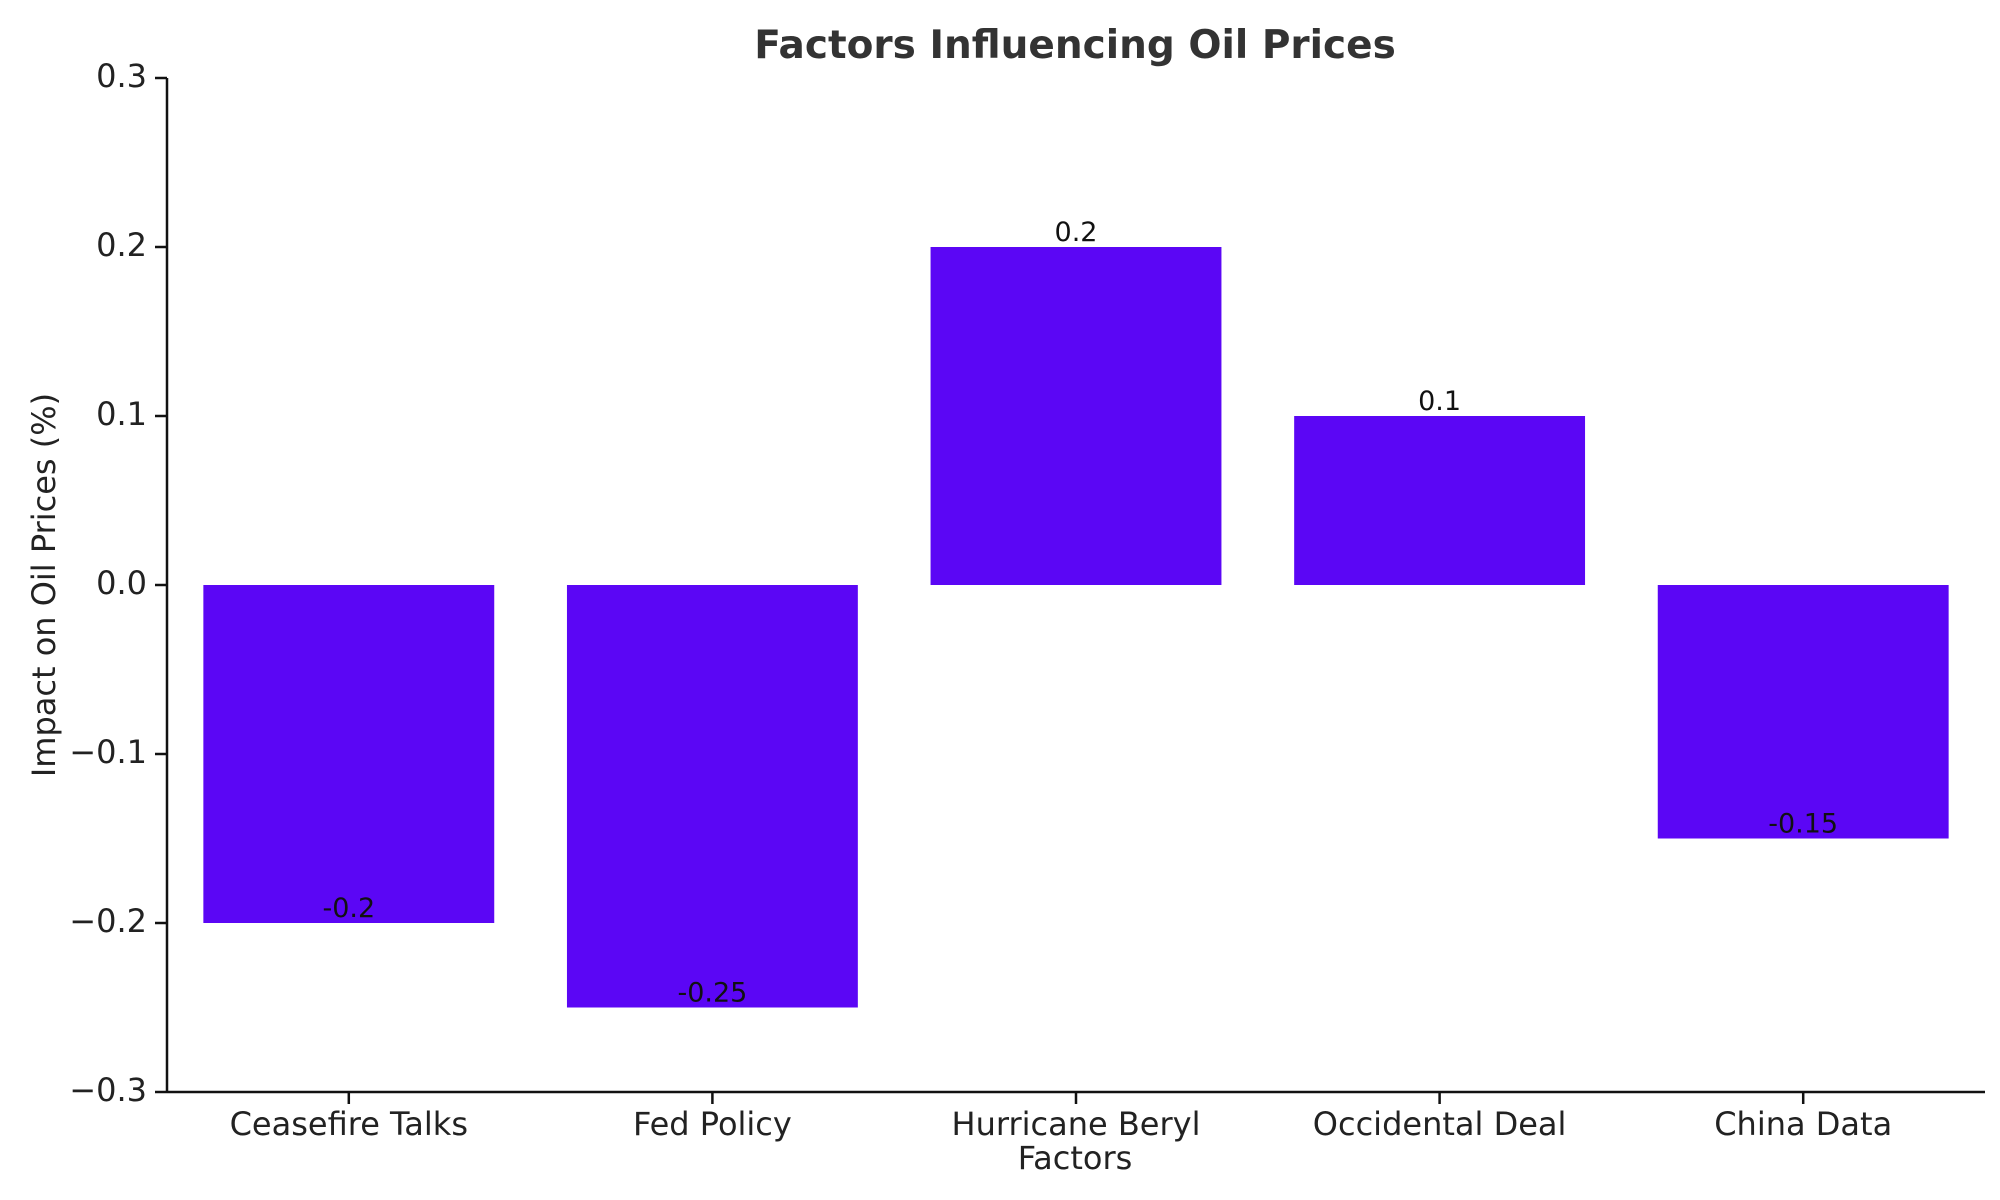 The height and width of the screenshot is (1200, 2000). I want to click on data-label-fed-policy: -0.25, so click(712, 993).